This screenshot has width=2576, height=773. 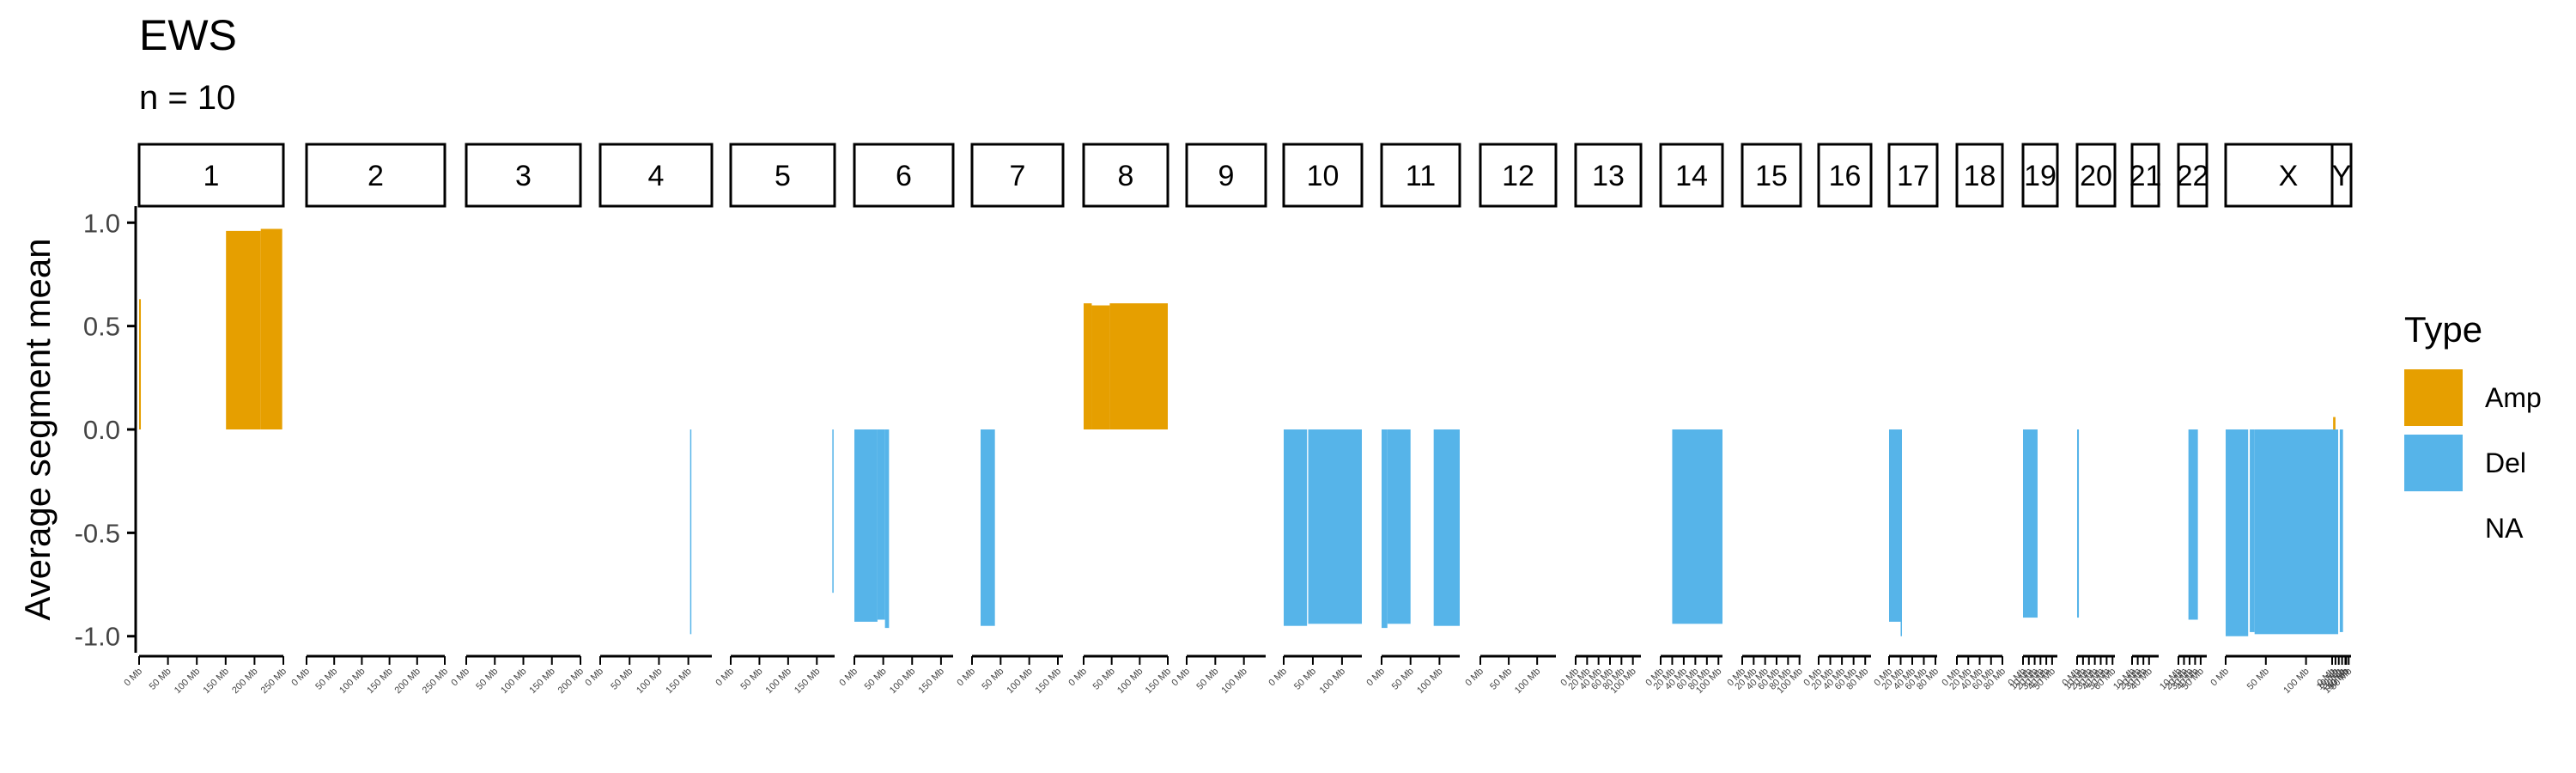 I want to click on chart-title: EWS, so click(x=188, y=35).